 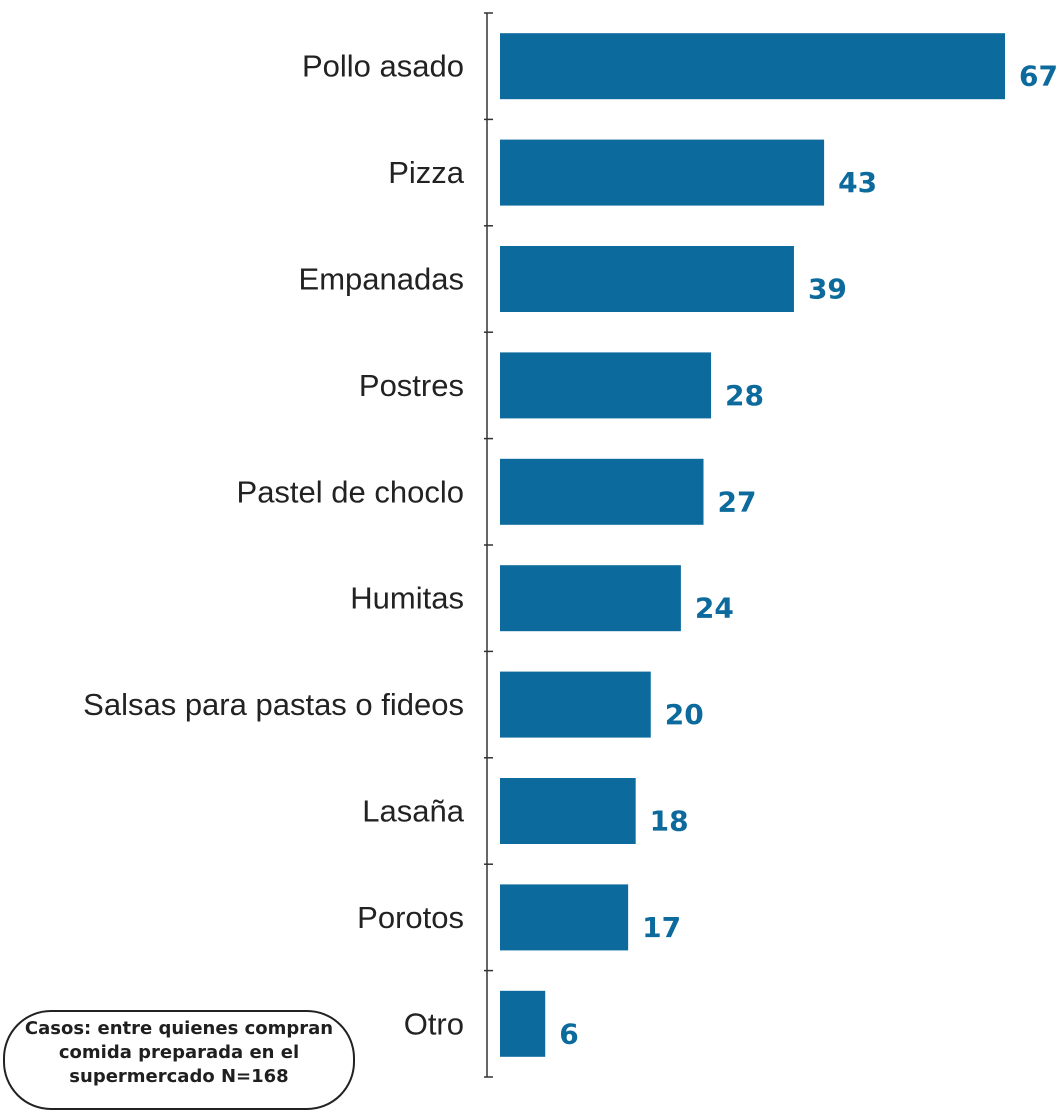 What do you see at coordinates (661, 927) in the screenshot?
I see `value-label: 17` at bounding box center [661, 927].